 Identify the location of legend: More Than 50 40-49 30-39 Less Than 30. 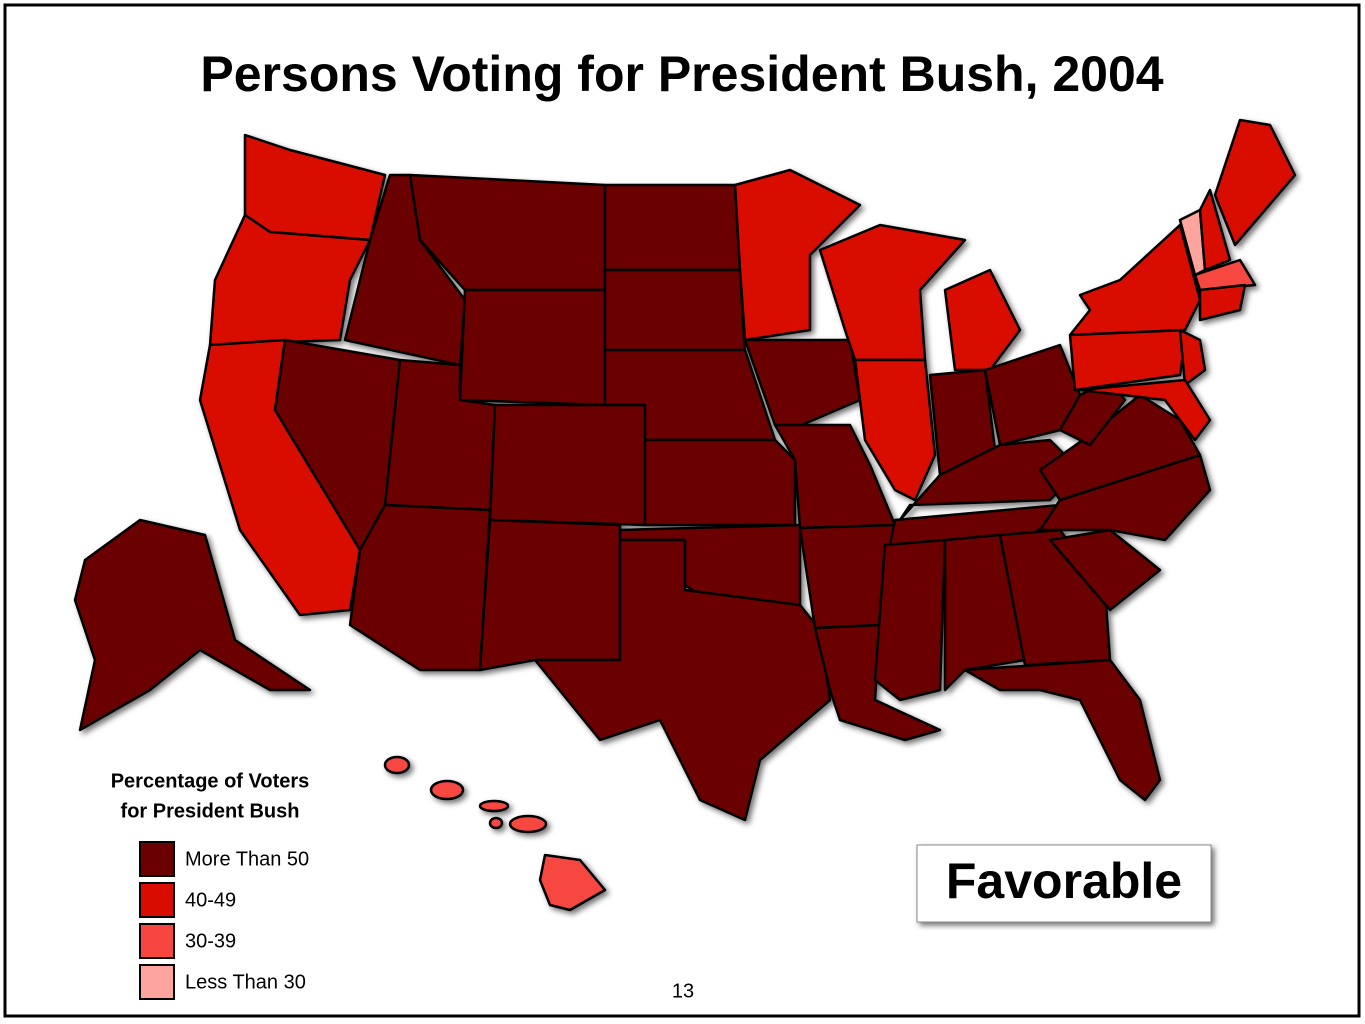
(224, 920).